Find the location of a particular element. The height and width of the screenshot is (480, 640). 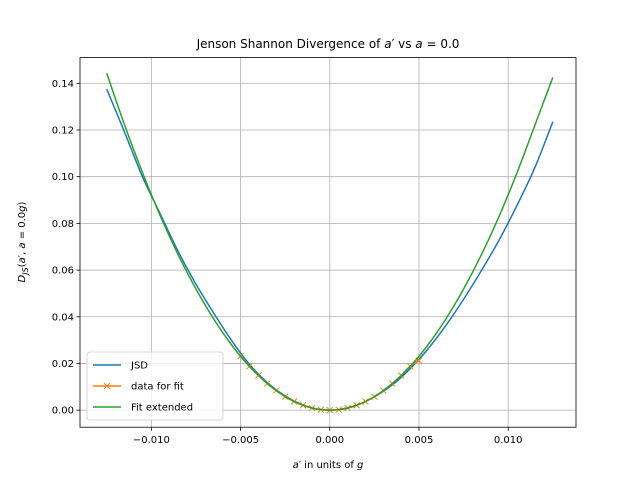

legend-entry-jsd: JSD is located at coordinates (120, 366).